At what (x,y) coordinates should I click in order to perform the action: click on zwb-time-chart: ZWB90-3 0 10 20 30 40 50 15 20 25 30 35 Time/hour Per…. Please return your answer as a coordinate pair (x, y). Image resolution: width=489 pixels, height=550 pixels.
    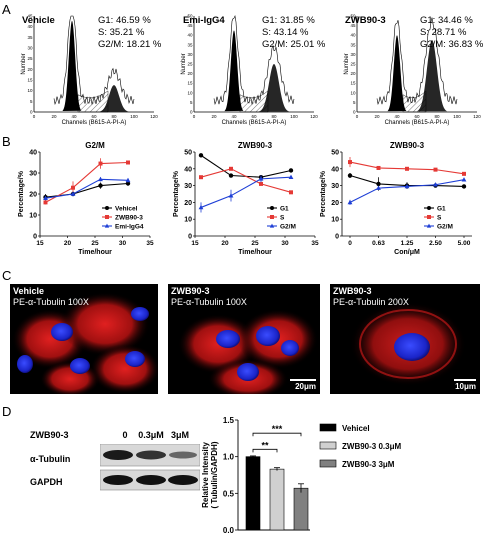
    Looking at the image, I should click on (246, 198).